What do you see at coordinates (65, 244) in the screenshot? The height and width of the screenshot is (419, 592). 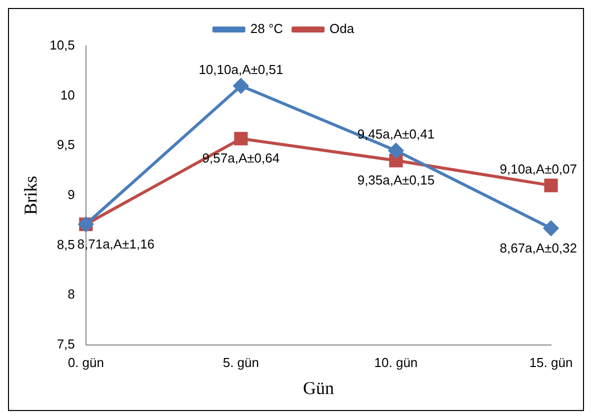 I see `y-tick-label: 8,5` at bounding box center [65, 244].